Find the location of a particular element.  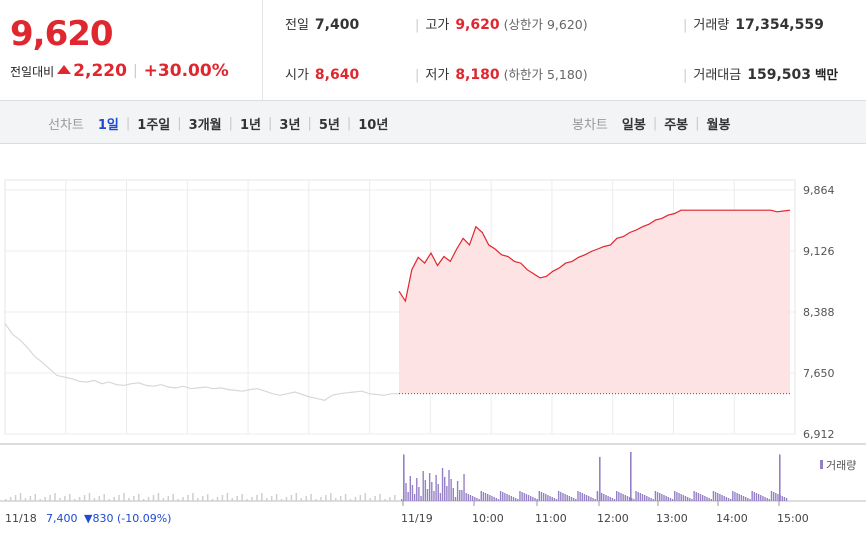

tab-1d: 1일 is located at coordinates (108, 125).